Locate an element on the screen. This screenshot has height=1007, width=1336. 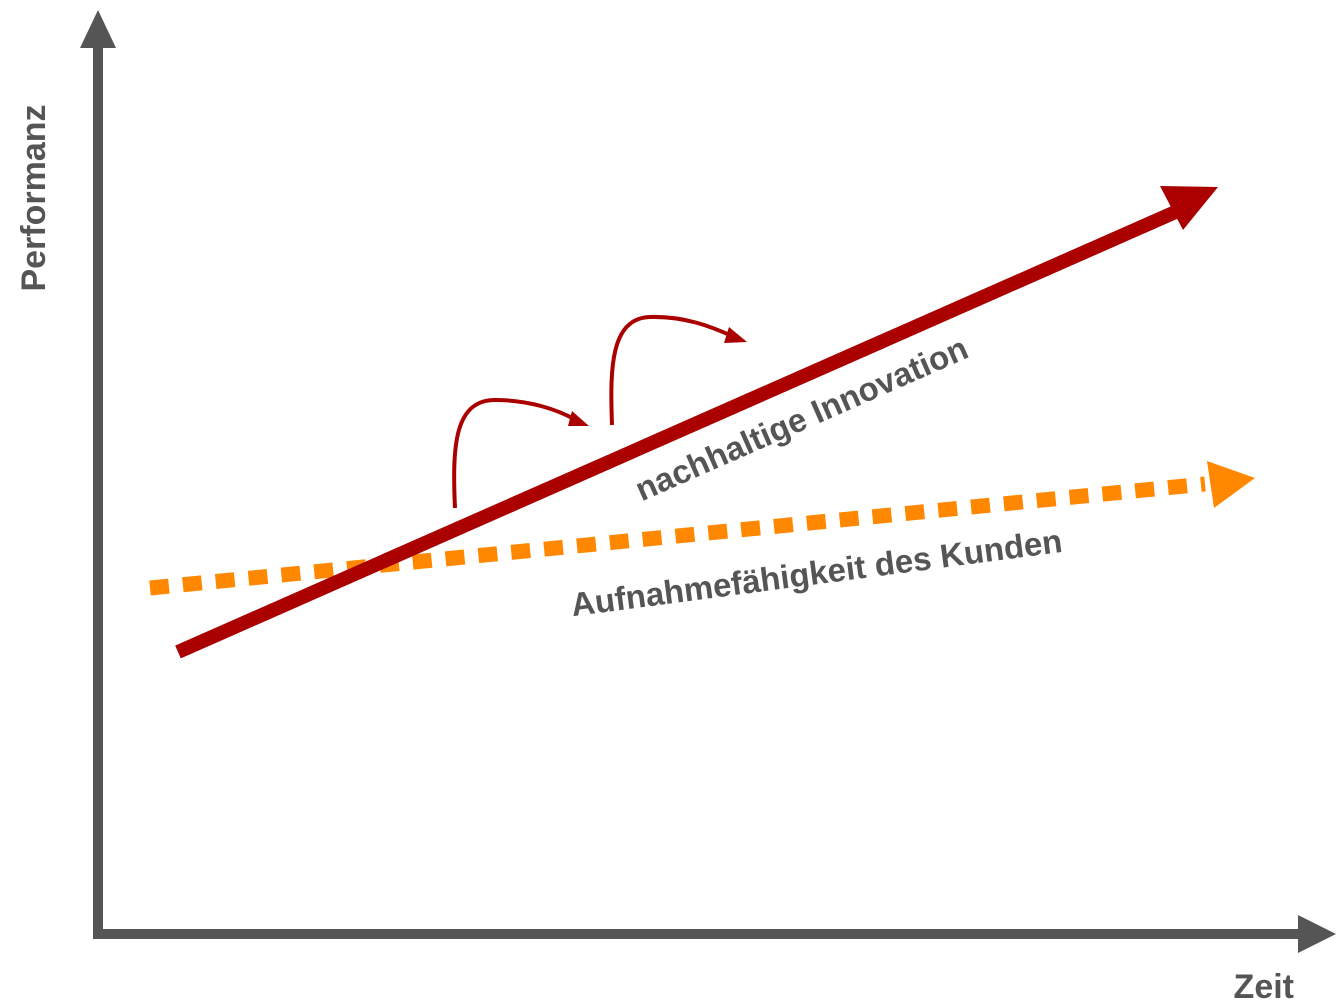
sustaining-innovation-label: nachhaltige Innovation is located at coordinates (801, 418).